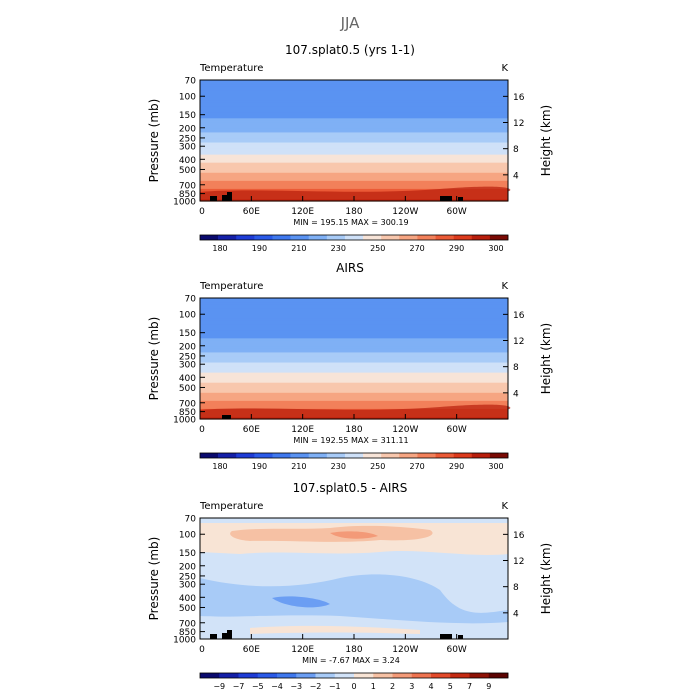 The width and height of the screenshot is (700, 700). What do you see at coordinates (187, 139) in the screenshot?
I see `pressure-tick-label: 250` at bounding box center [187, 139].